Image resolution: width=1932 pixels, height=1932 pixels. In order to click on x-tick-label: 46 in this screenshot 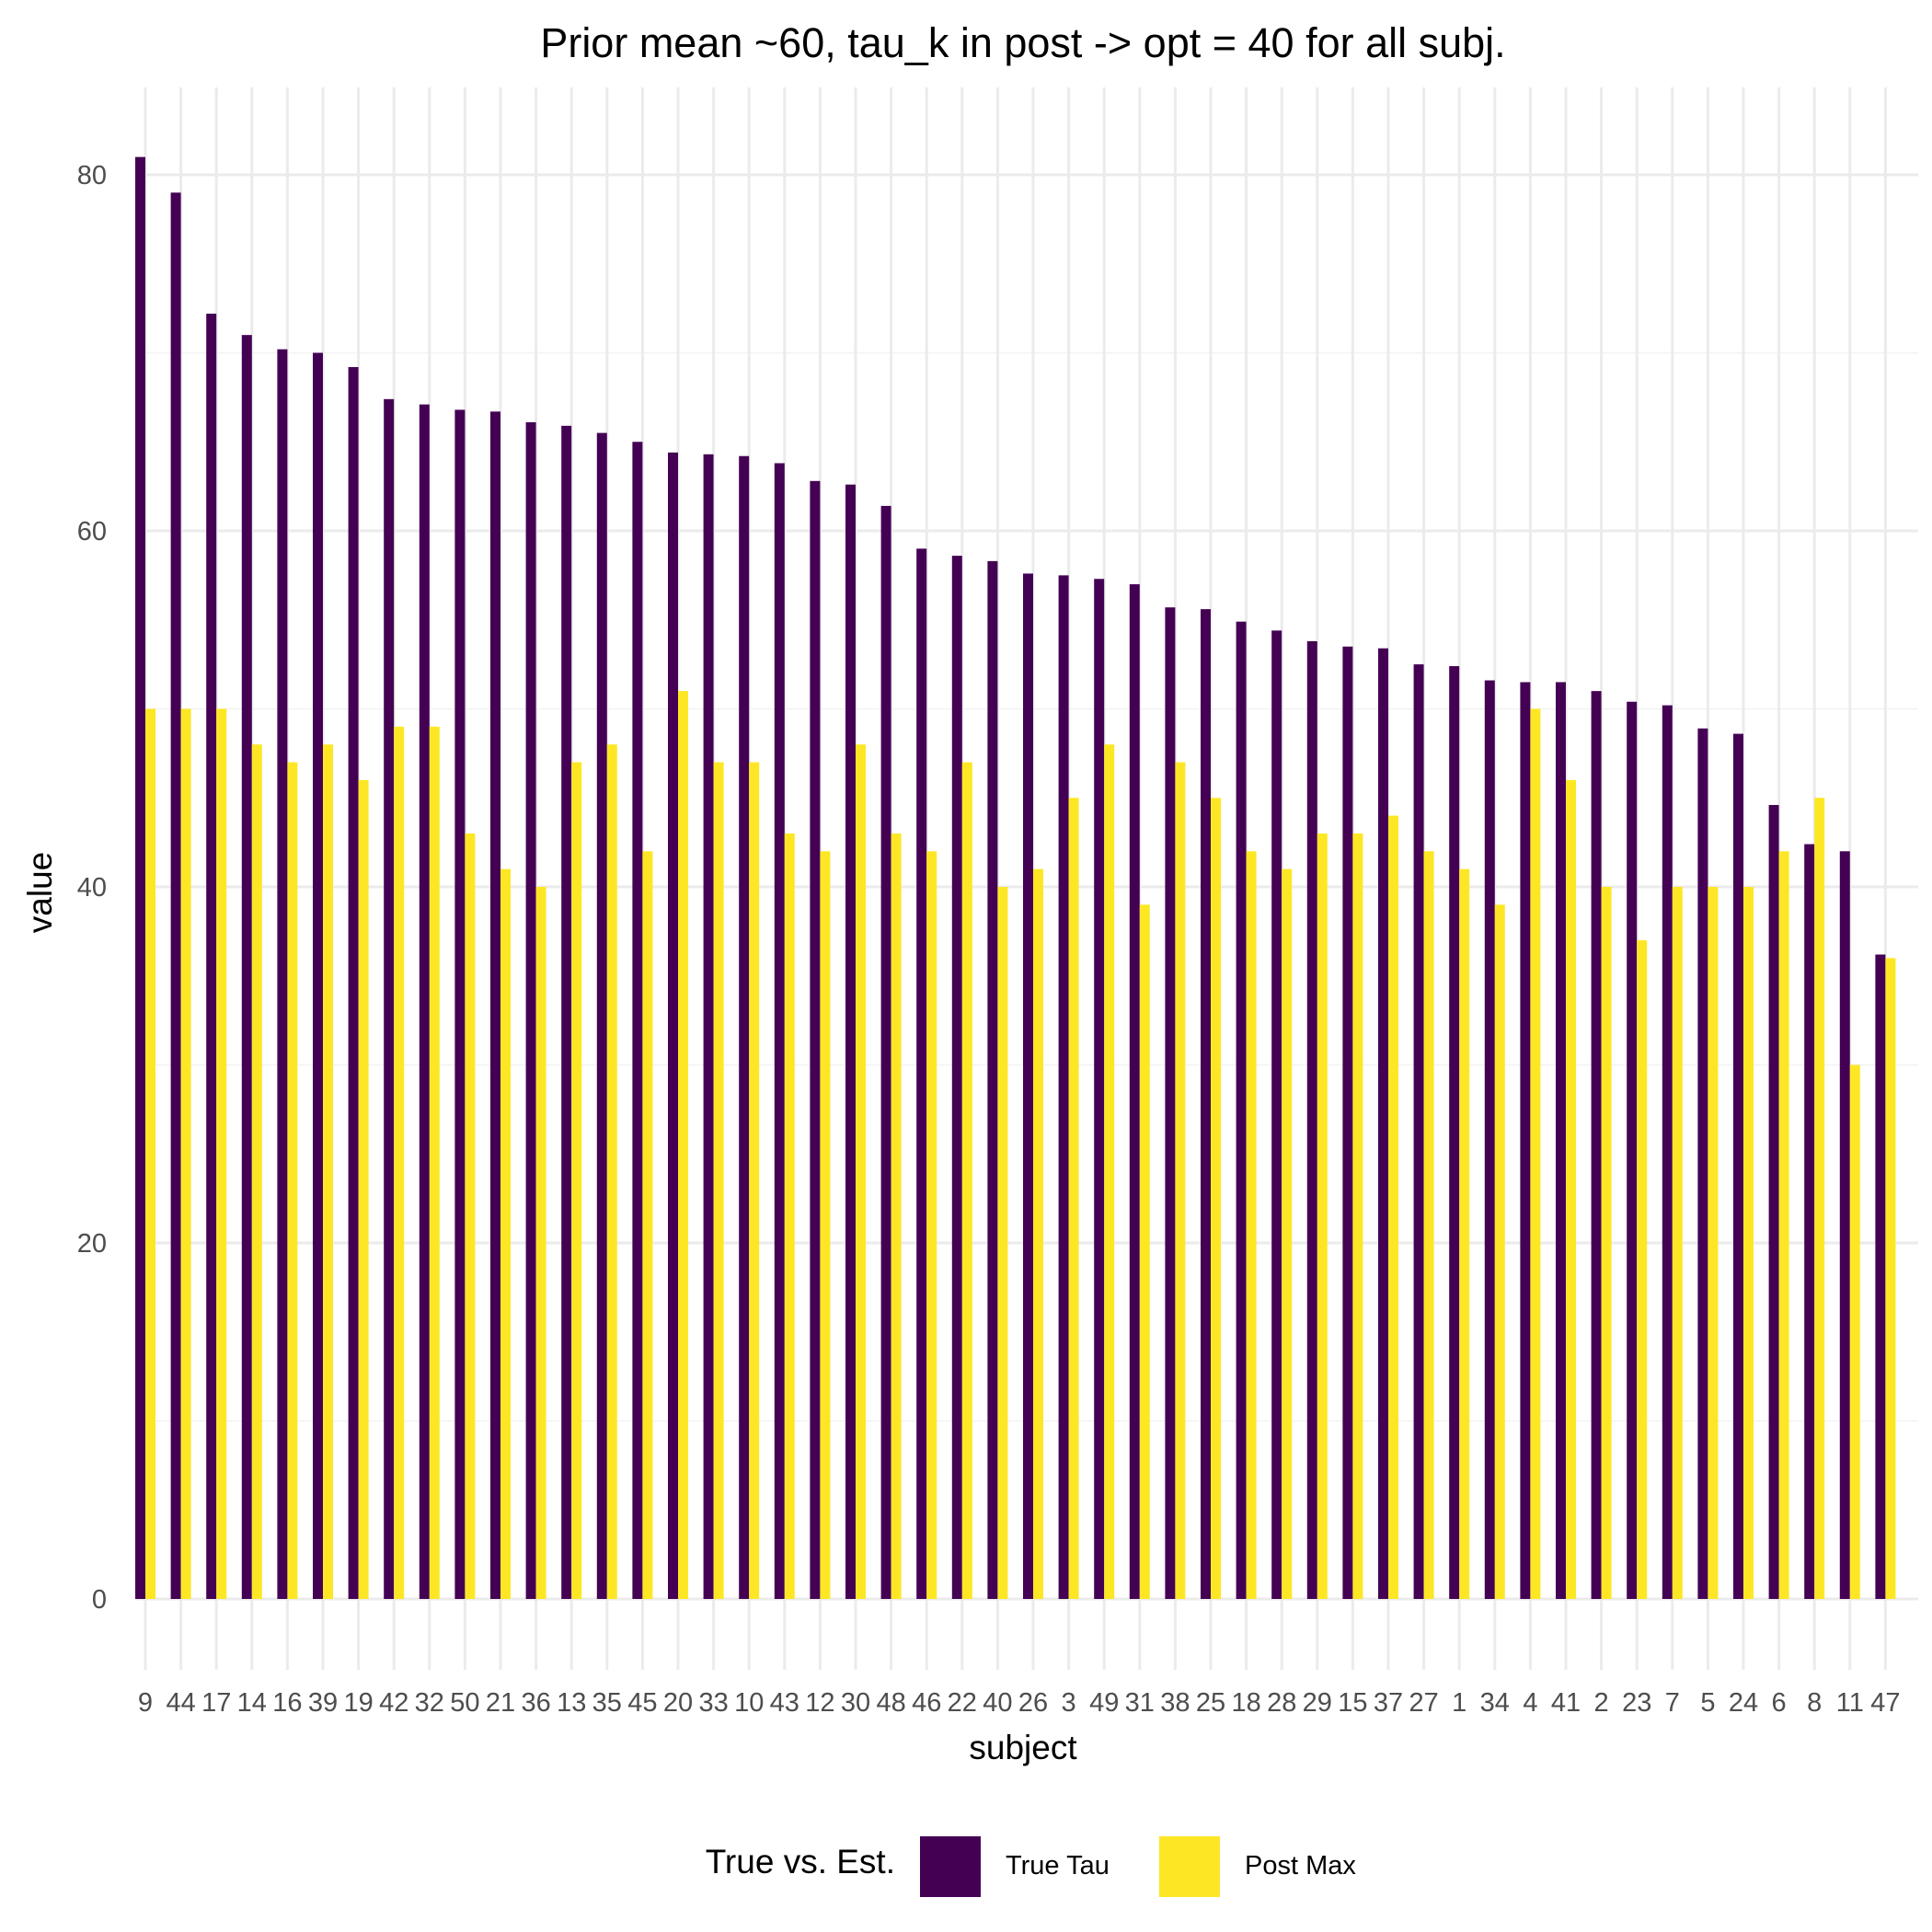, I will do `click(926, 1703)`.